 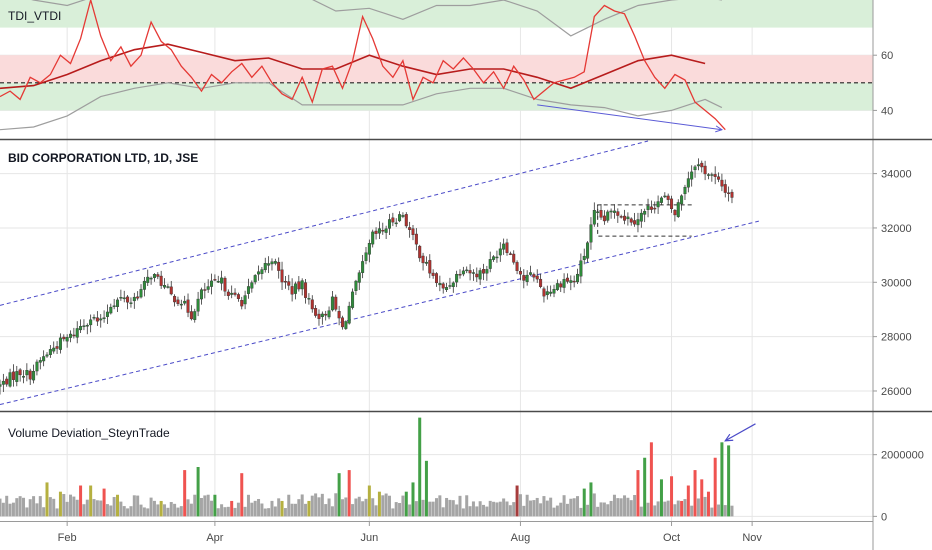 I want to click on x-tick-label: Feb, so click(x=67, y=538).